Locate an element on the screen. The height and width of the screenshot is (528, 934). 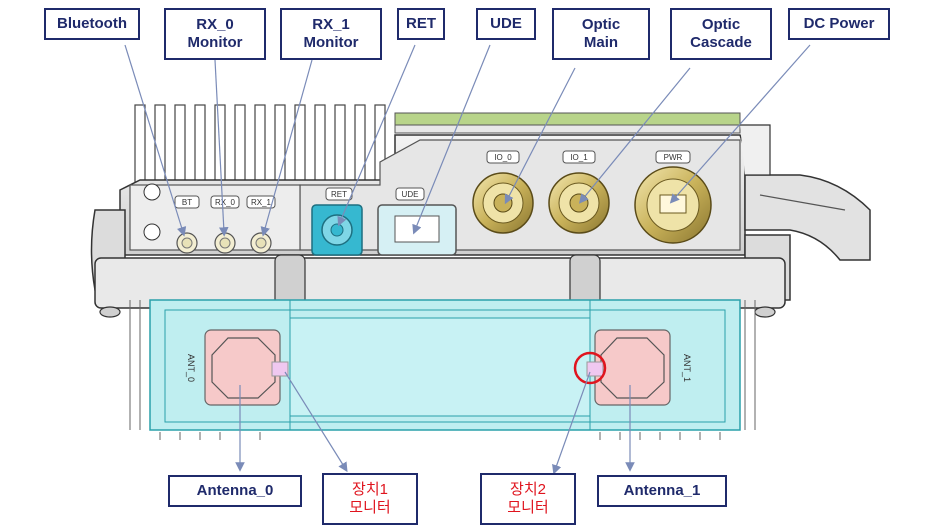
device2-line1: 장치2 is located at coordinates (528, 489).